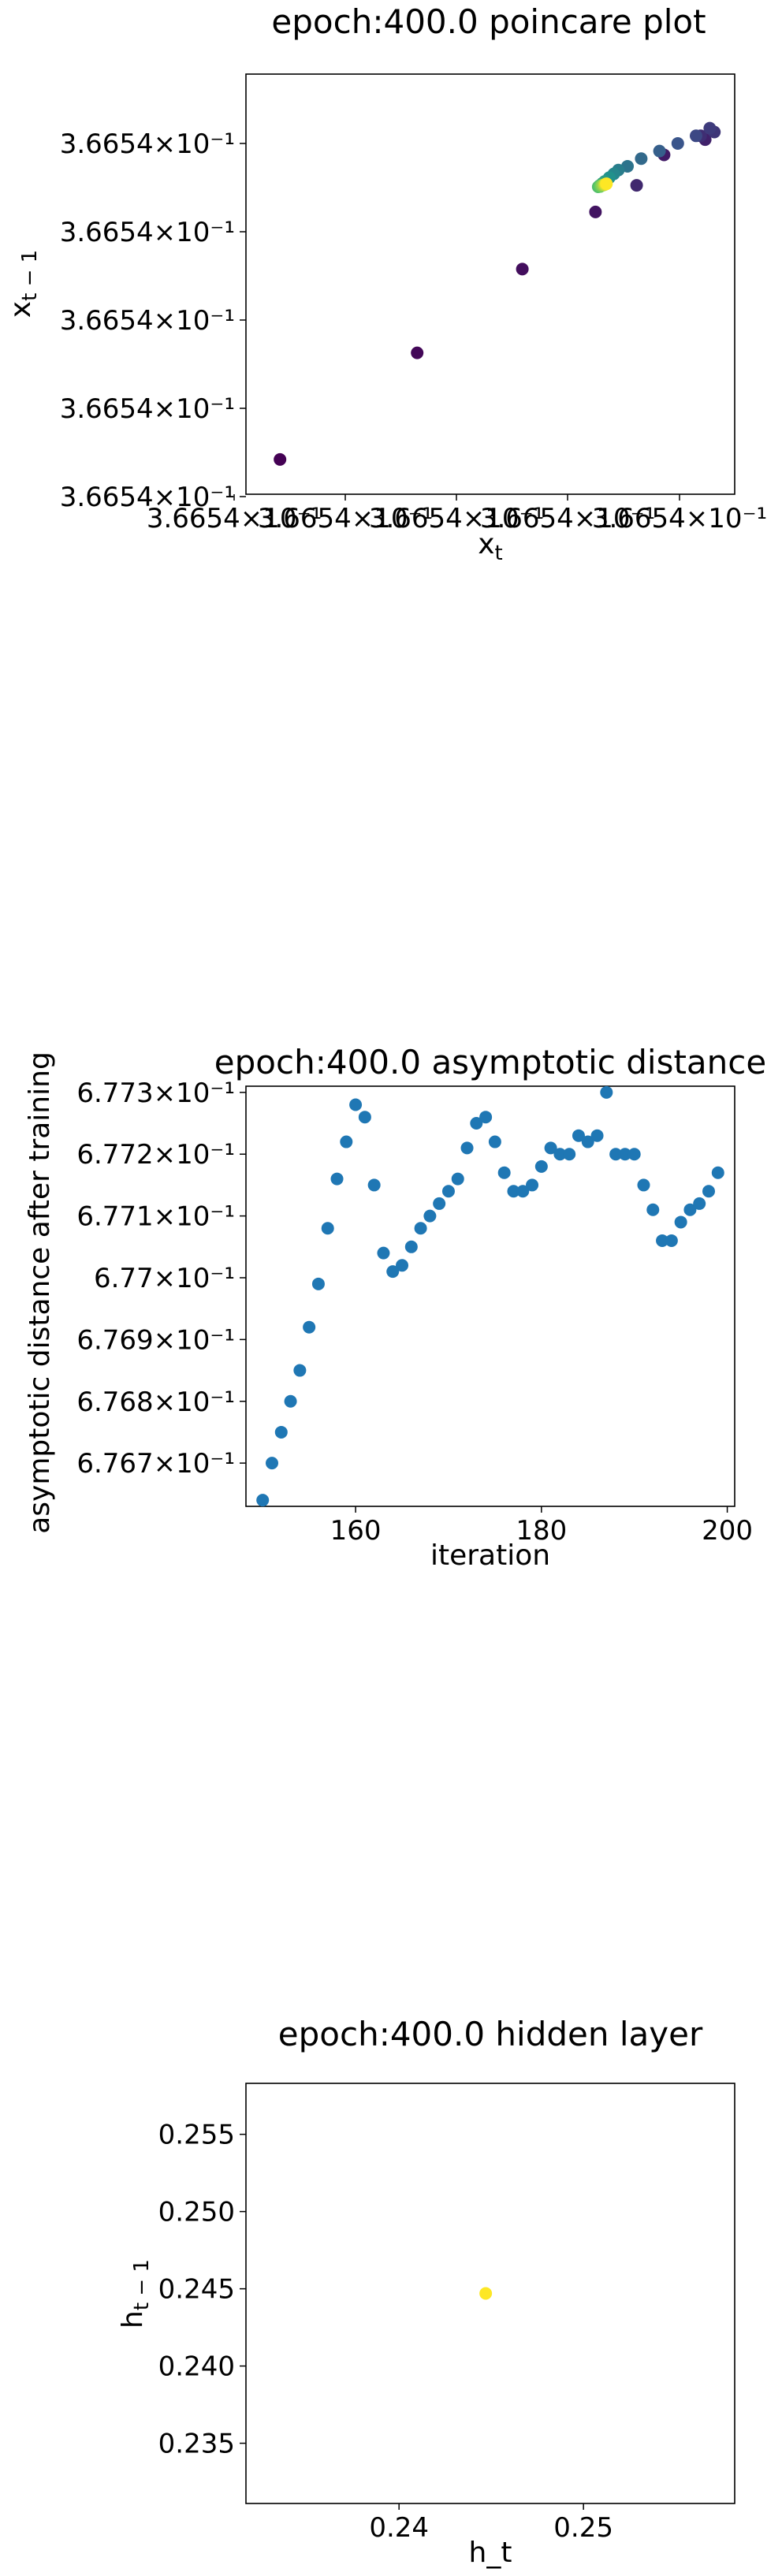  I want to click on asymptotic-title: epoch:400.0 asymptotic distance, so click(490, 1062).